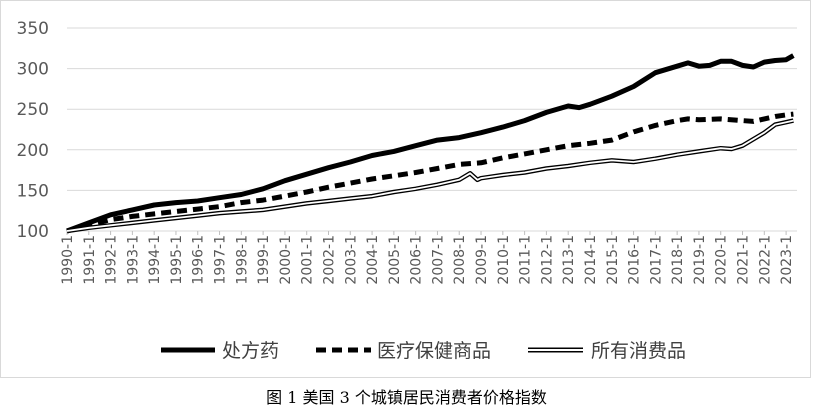 The height and width of the screenshot is (412, 813). What do you see at coordinates (722, 260) in the screenshot?
I see `x-tick-label: 2020-1` at bounding box center [722, 260].